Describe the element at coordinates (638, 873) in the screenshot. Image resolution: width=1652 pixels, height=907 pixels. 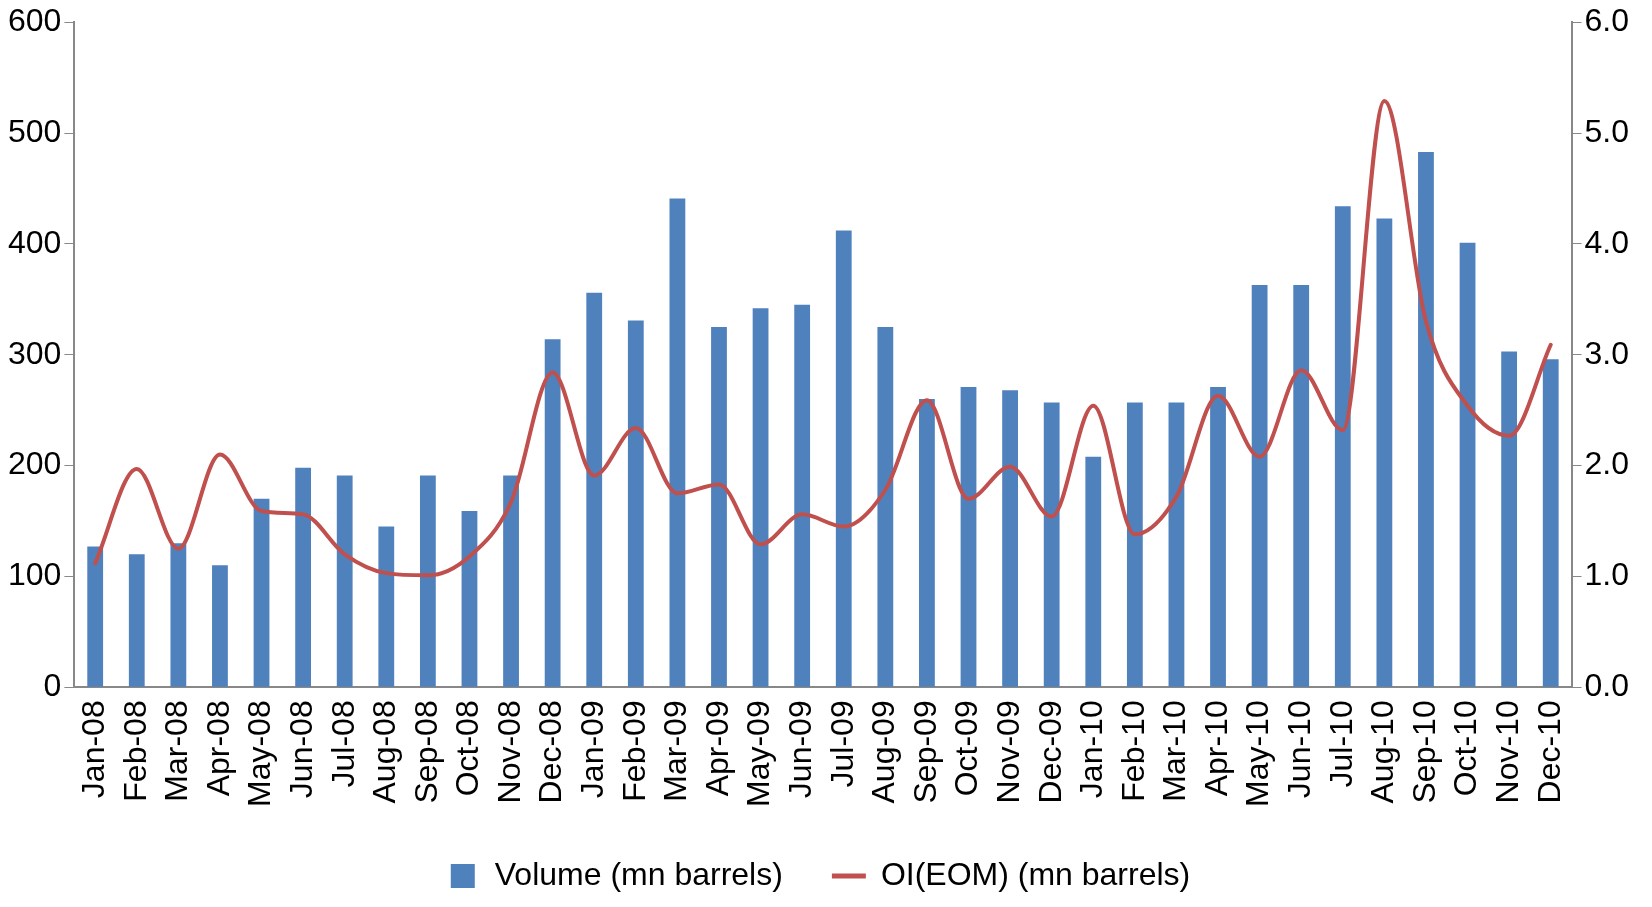
I see `legend-label: Volume (mn barrels)` at that location.